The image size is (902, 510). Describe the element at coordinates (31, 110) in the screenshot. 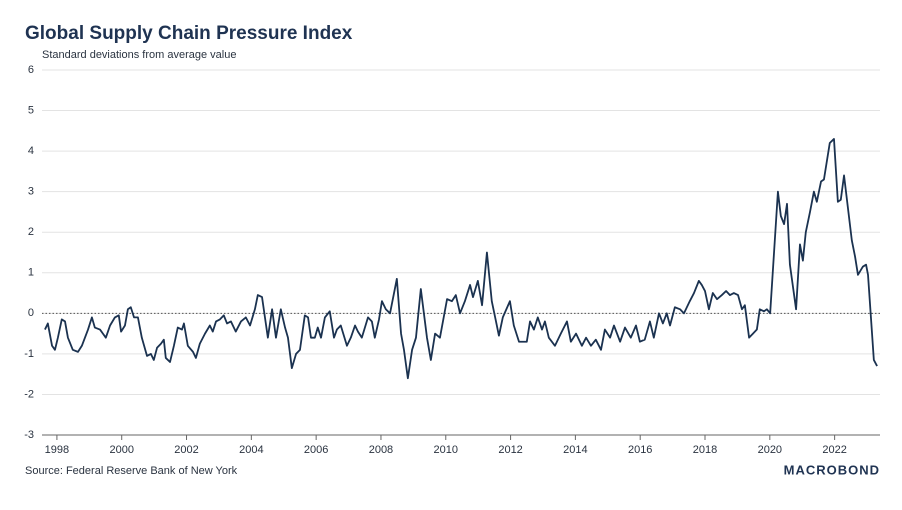

I see `y-tick-label: 5` at that location.